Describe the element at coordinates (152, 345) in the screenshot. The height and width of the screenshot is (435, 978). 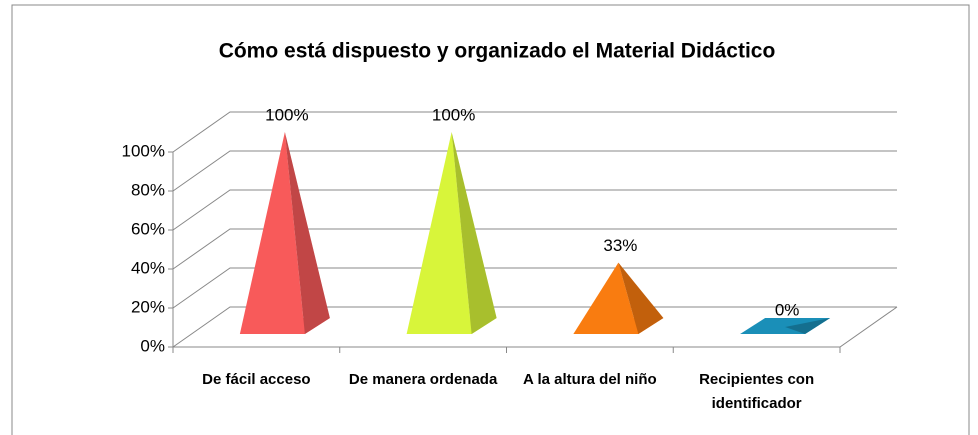
I see `y-tick-label: 0%` at that location.